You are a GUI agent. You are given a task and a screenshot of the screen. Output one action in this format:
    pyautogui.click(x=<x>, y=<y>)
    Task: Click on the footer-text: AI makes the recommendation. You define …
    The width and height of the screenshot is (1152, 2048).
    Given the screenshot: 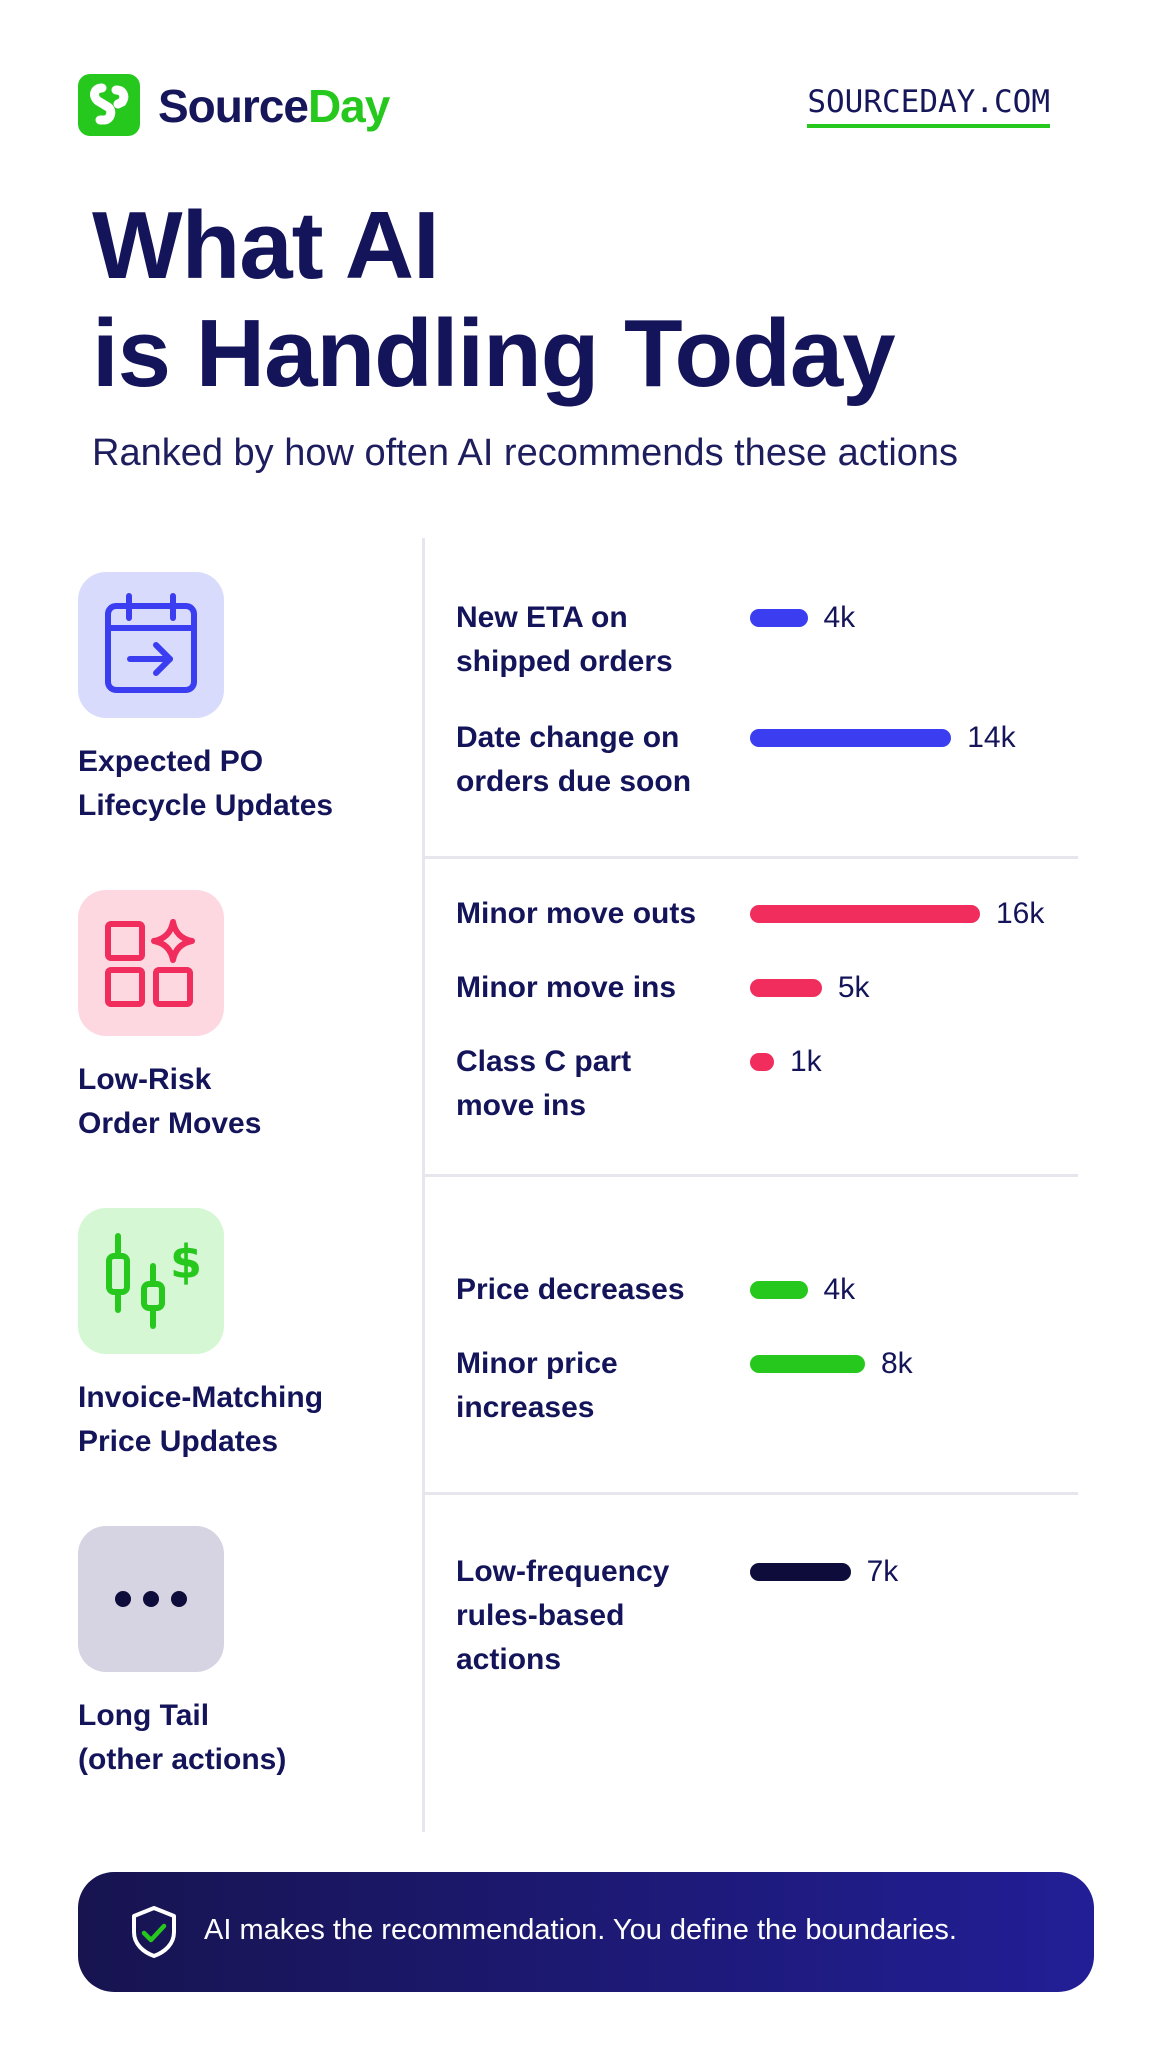 What is the action you would take?
    pyautogui.click(x=580, y=1930)
    